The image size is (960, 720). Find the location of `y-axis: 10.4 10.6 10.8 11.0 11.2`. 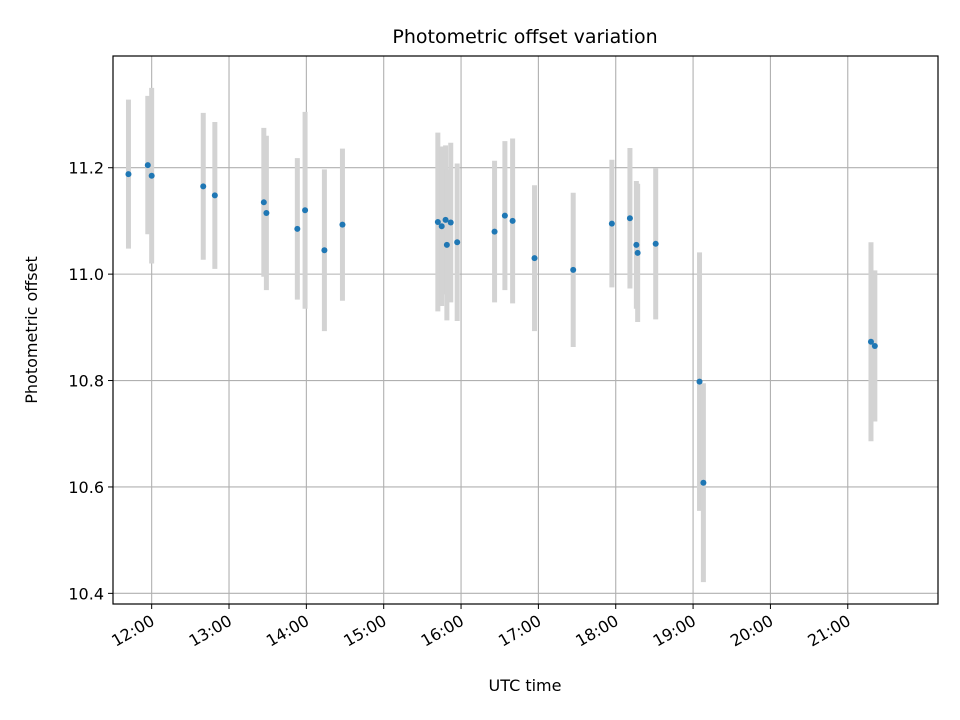

y-axis: 10.4 10.6 10.8 11.0 11.2 is located at coordinates (90, 381).